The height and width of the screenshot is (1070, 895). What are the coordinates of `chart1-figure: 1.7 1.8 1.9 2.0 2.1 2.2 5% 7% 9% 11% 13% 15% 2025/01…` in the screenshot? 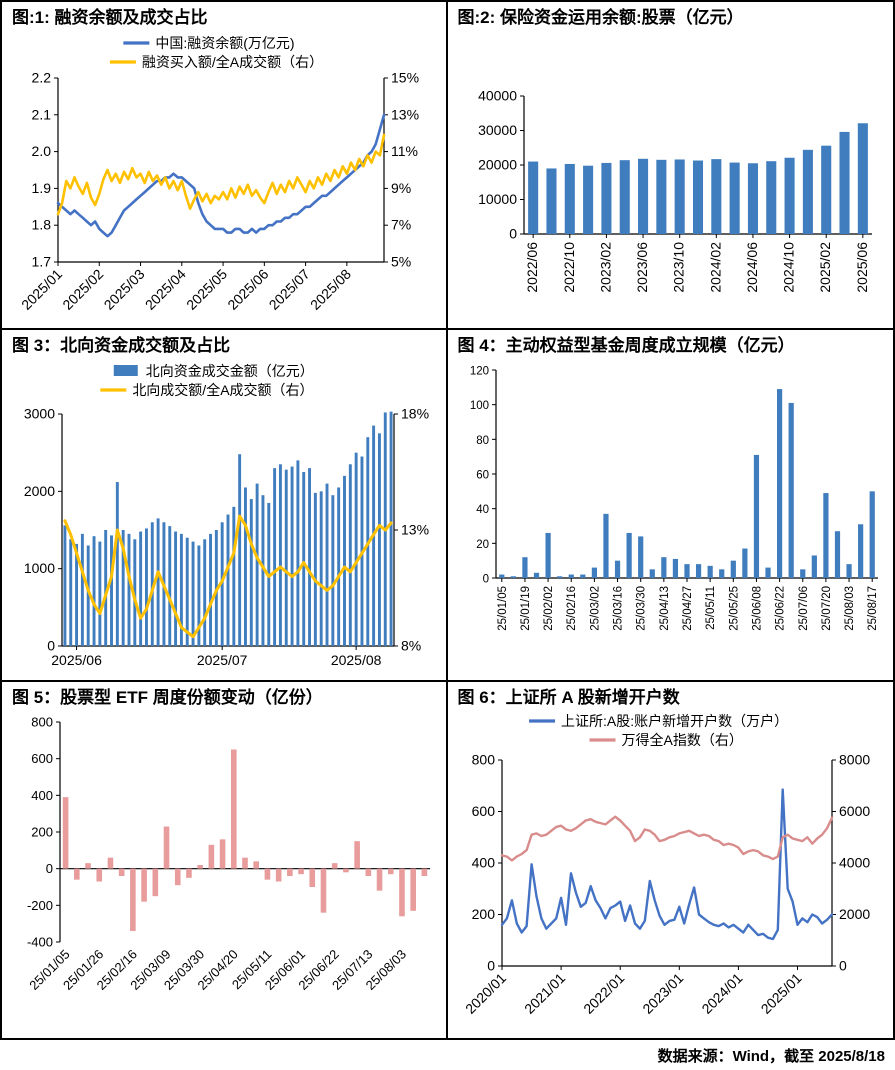 It's located at (226, 179).